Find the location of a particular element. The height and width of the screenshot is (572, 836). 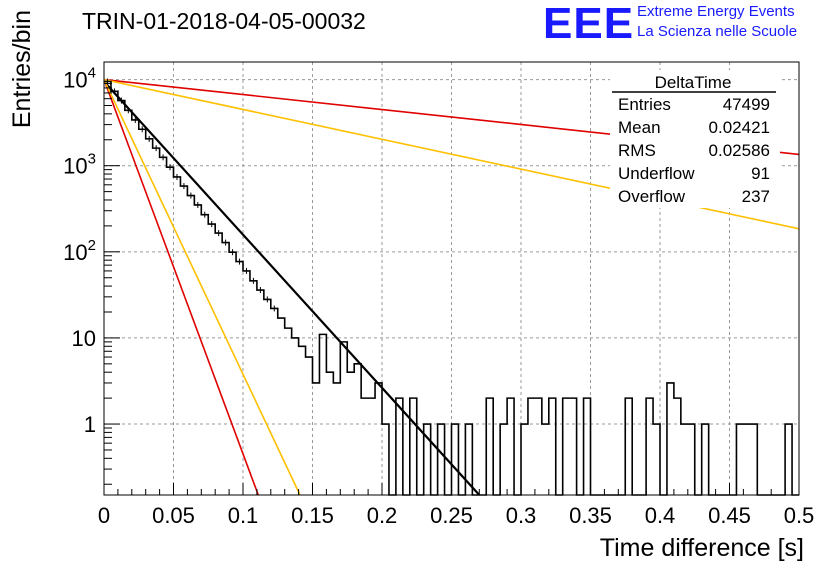

x-tick-label: 0.25 is located at coordinates (451, 515).